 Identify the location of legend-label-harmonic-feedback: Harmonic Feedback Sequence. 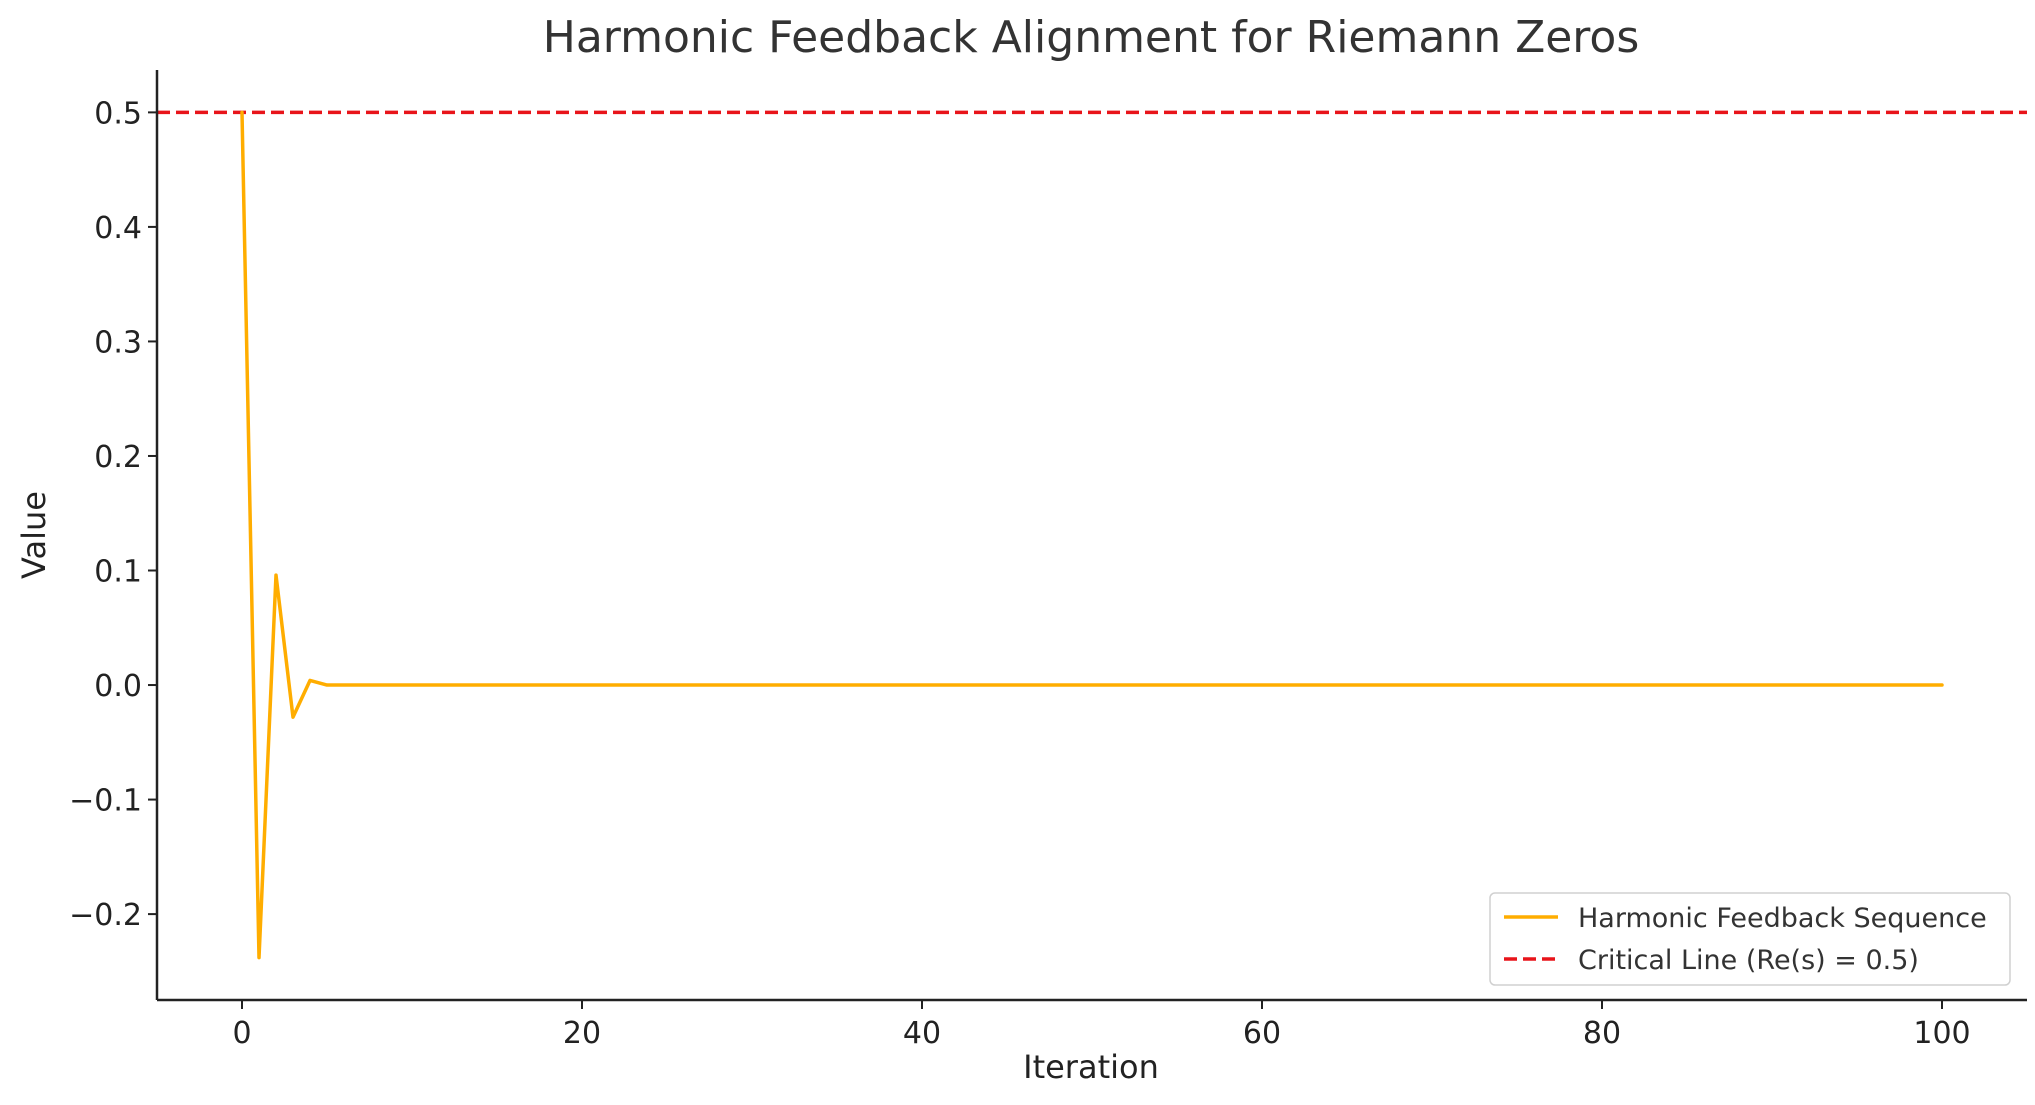
(1782, 918).